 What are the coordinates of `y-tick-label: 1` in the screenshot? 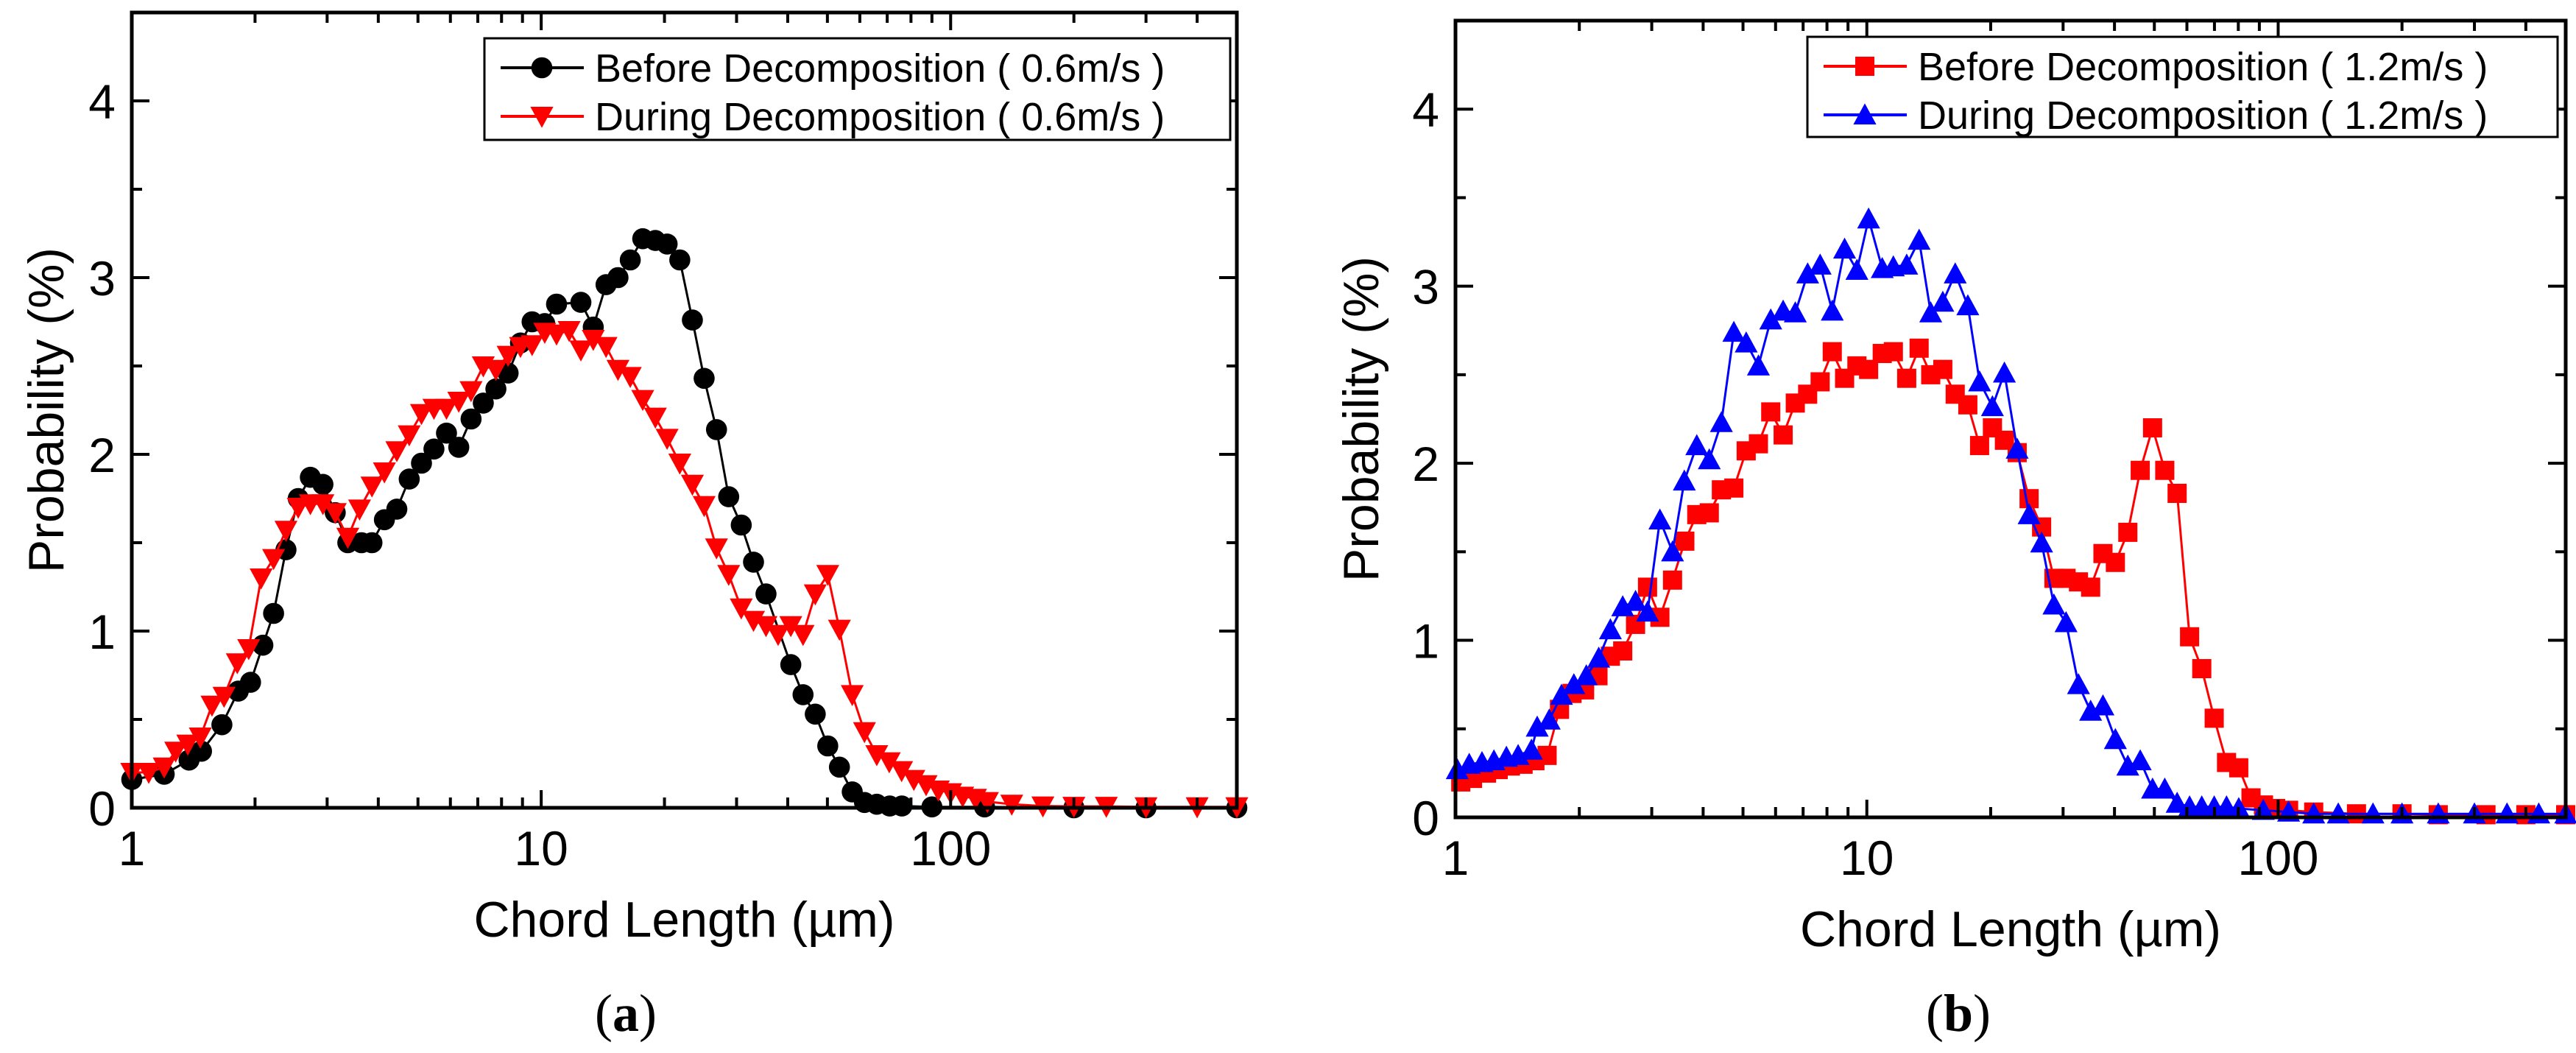 It's located at (102, 632).